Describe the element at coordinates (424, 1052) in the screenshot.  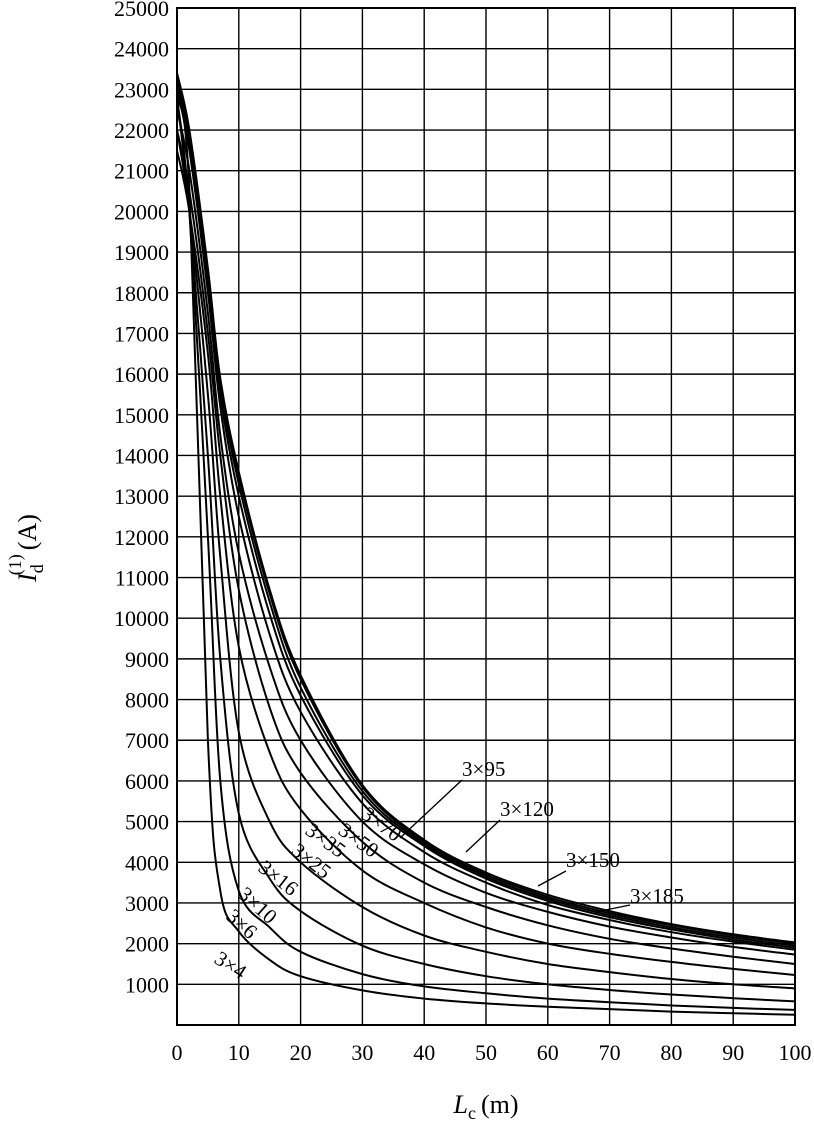
I see `x-tick-label: 40` at that location.